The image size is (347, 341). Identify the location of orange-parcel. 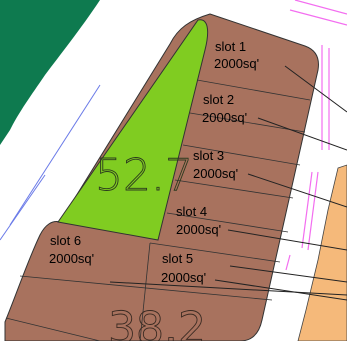
(322, 252).